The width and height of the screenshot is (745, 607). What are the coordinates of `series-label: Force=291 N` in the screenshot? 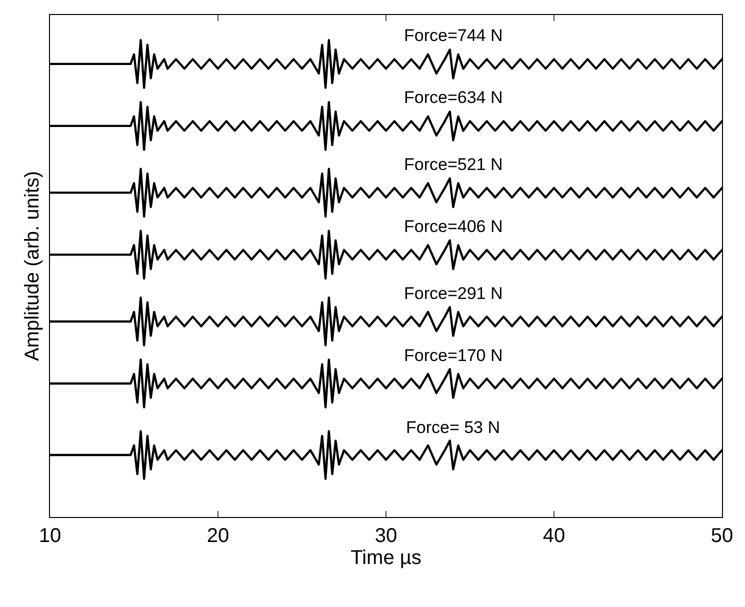 It's located at (453, 293).